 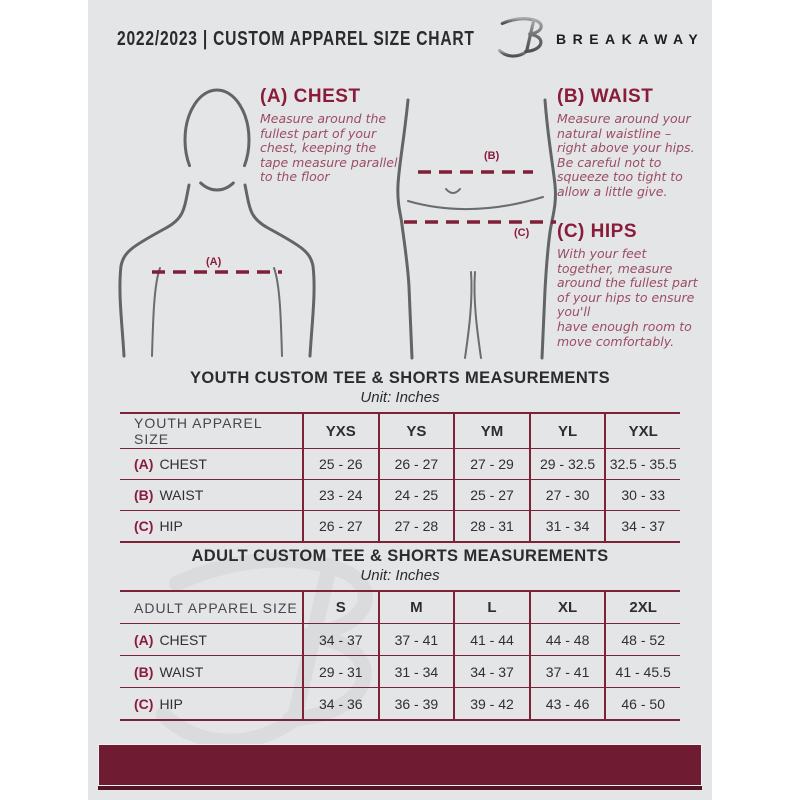 I want to click on table-cell: 24 - 25, so click(x=415, y=495).